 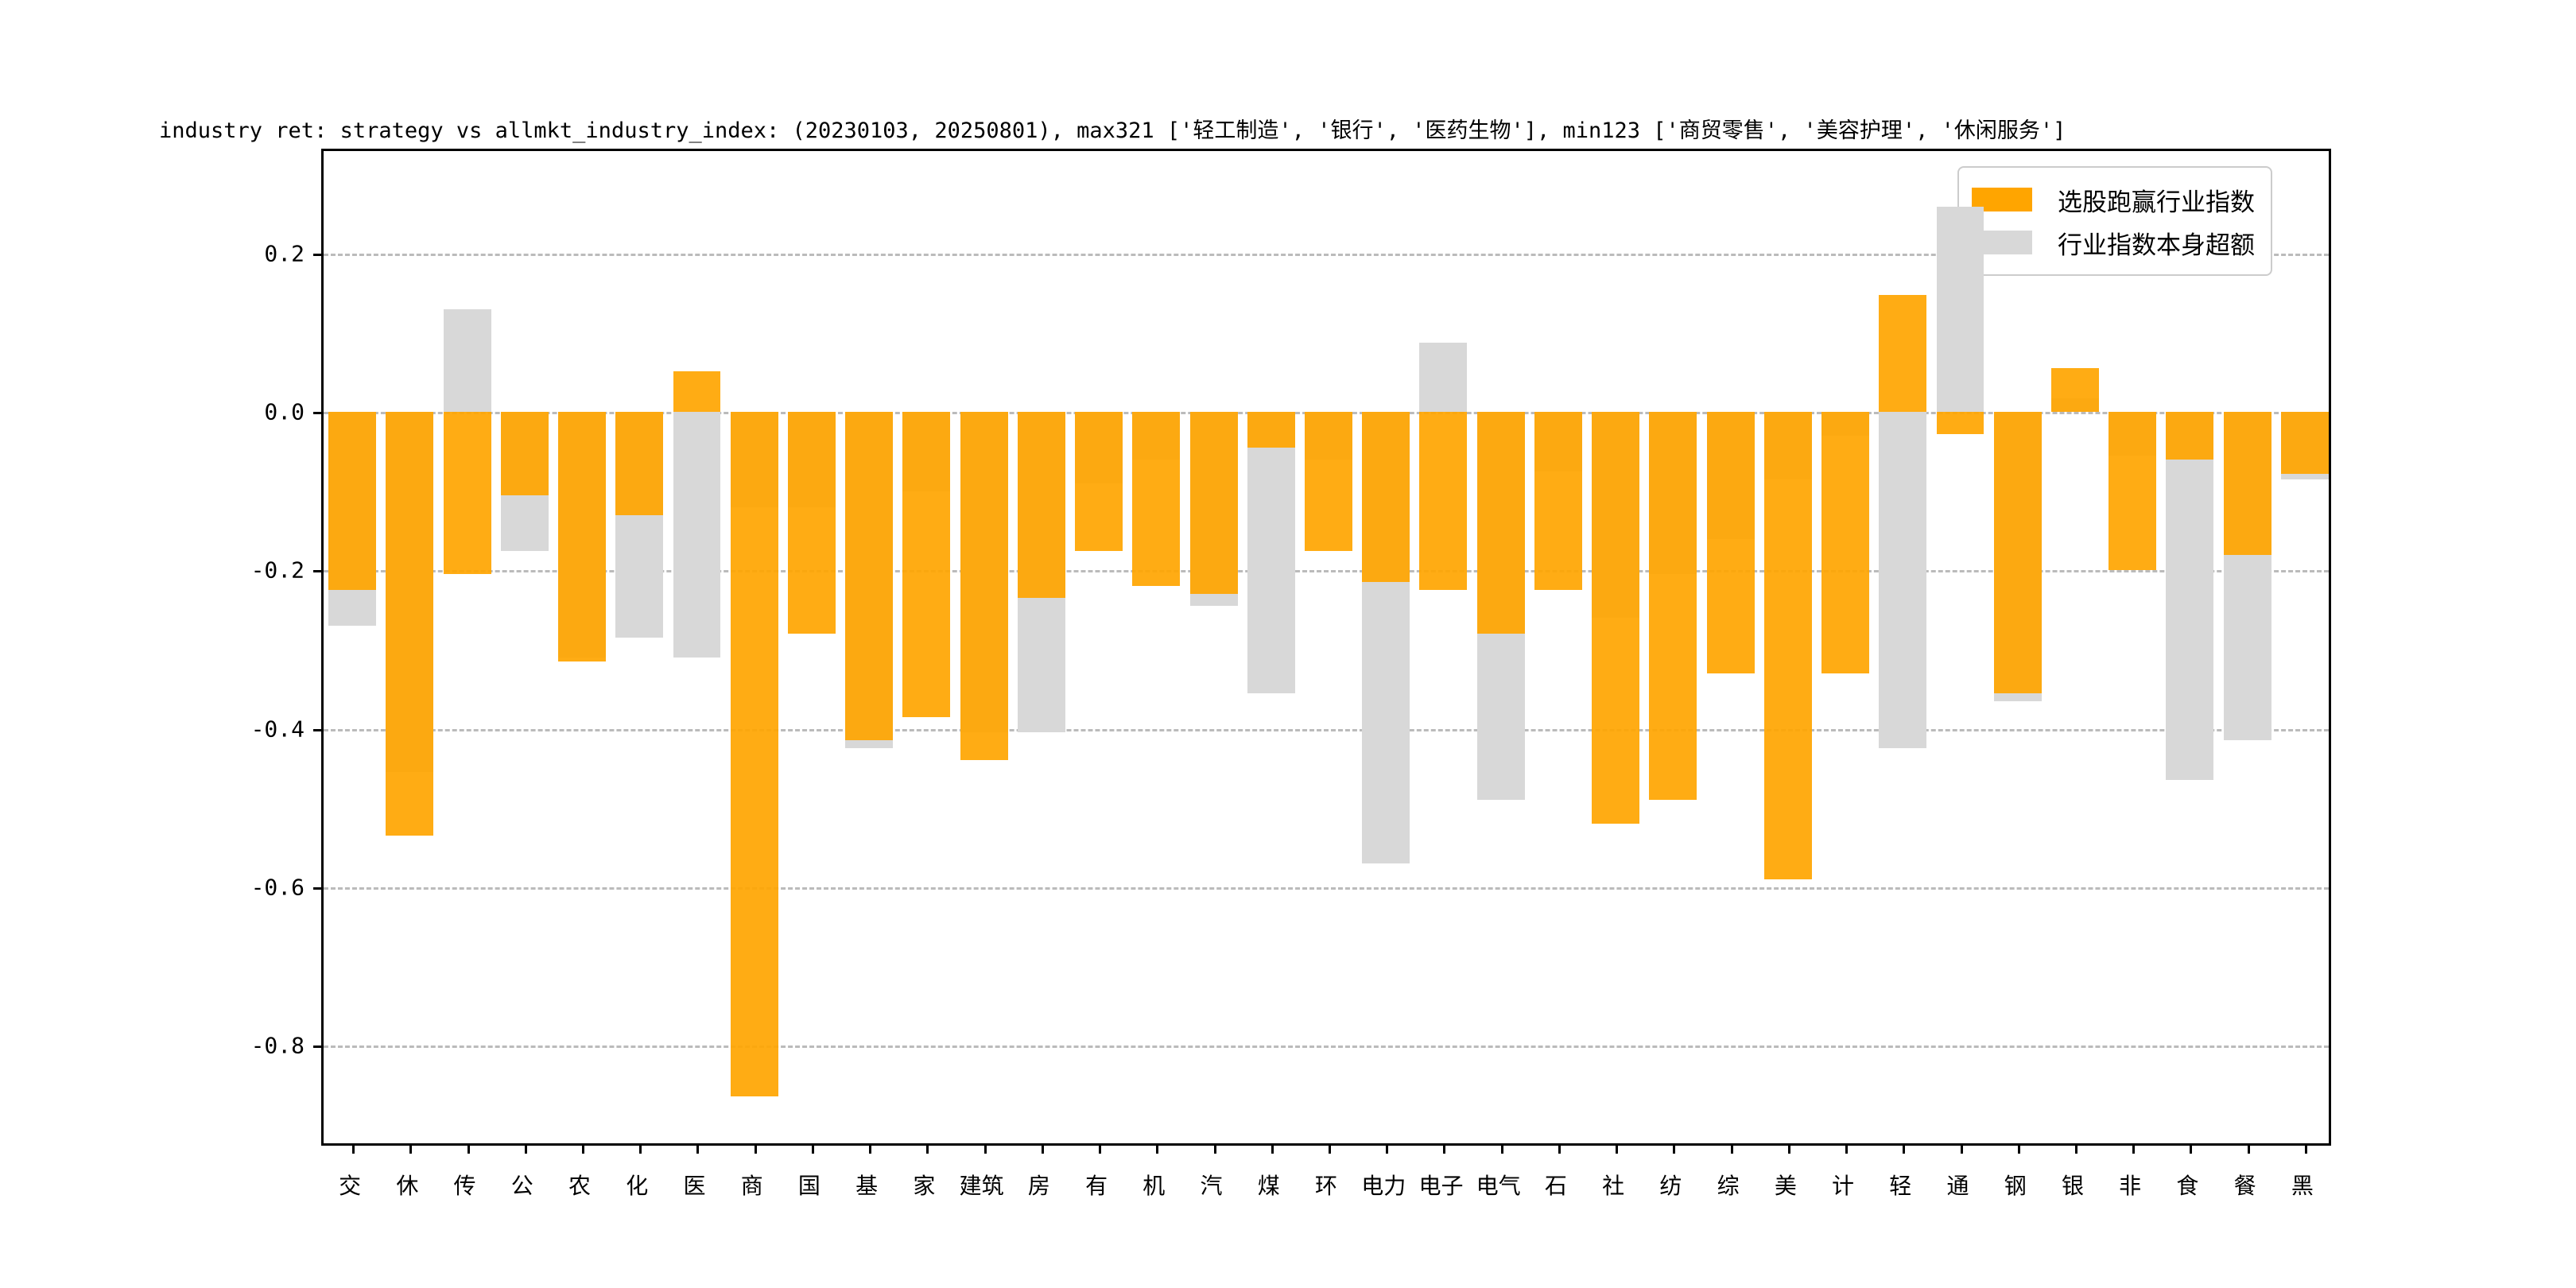 I want to click on x-axis-tick-label: 黑, so click(x=2302, y=1186).